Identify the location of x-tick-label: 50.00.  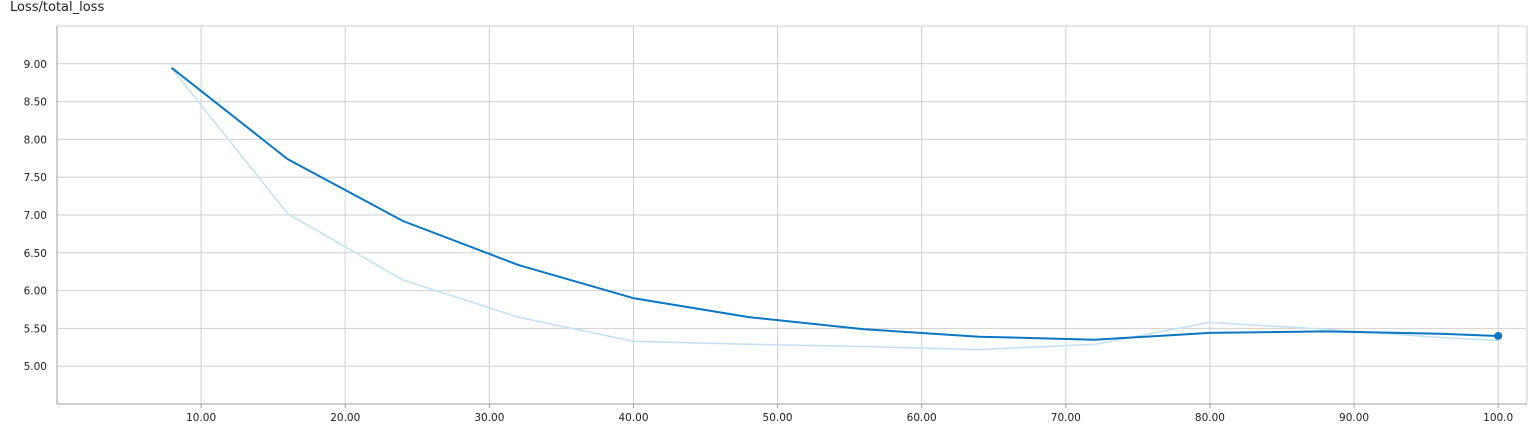
(778, 418).